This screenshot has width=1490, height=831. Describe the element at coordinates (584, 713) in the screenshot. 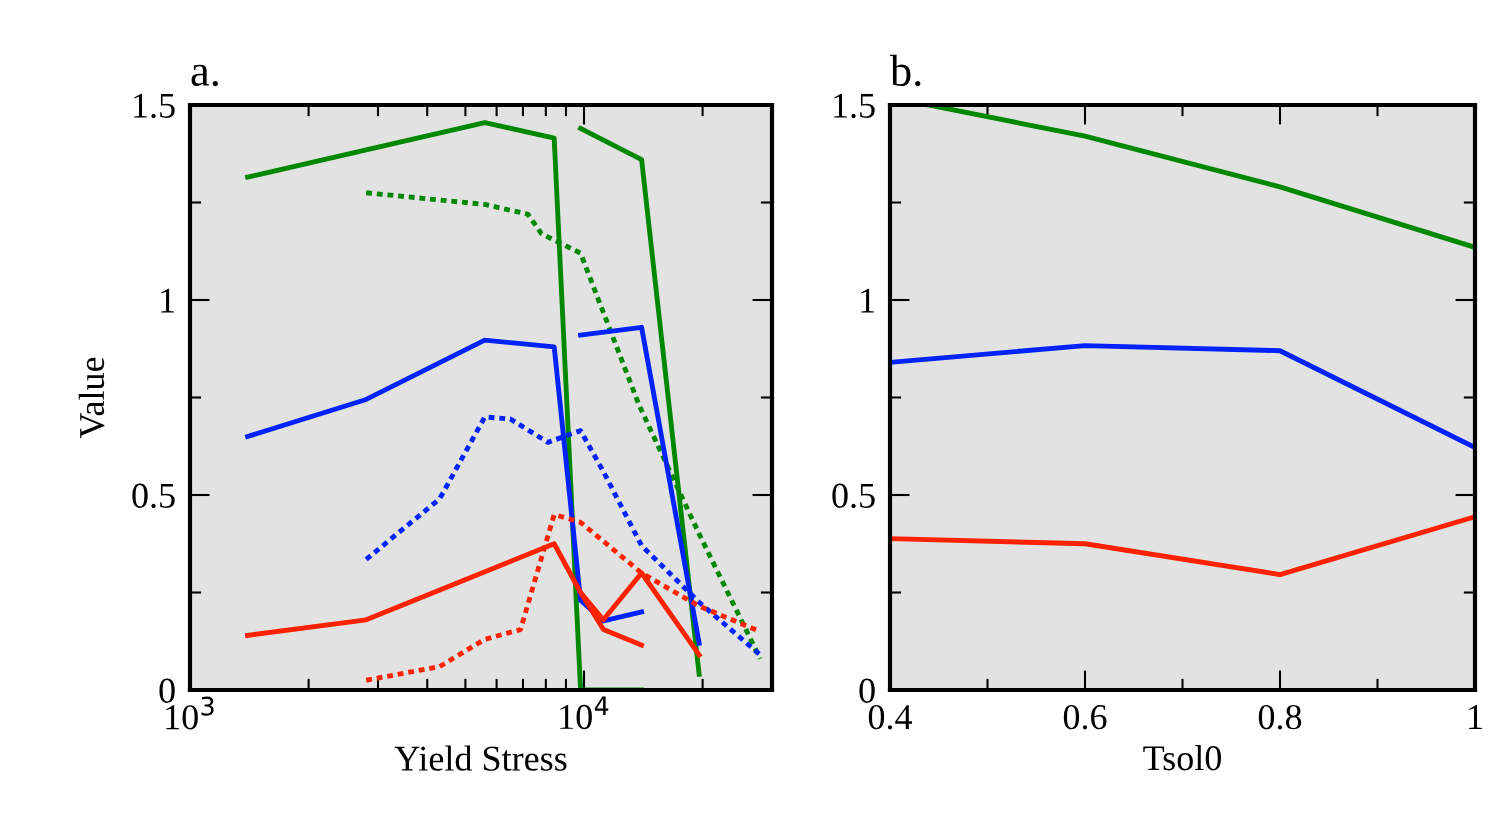

I see `x-tick-label: 10$^{4}$` at that location.